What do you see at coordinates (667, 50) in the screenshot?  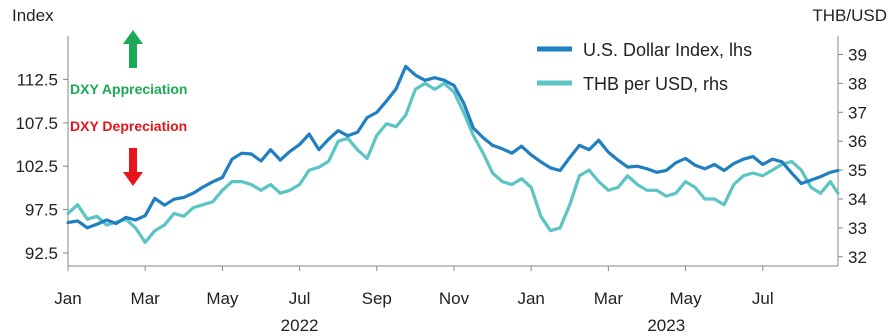 I see `legend-label-dxy: U.S. Dollar Index, lhs` at bounding box center [667, 50].